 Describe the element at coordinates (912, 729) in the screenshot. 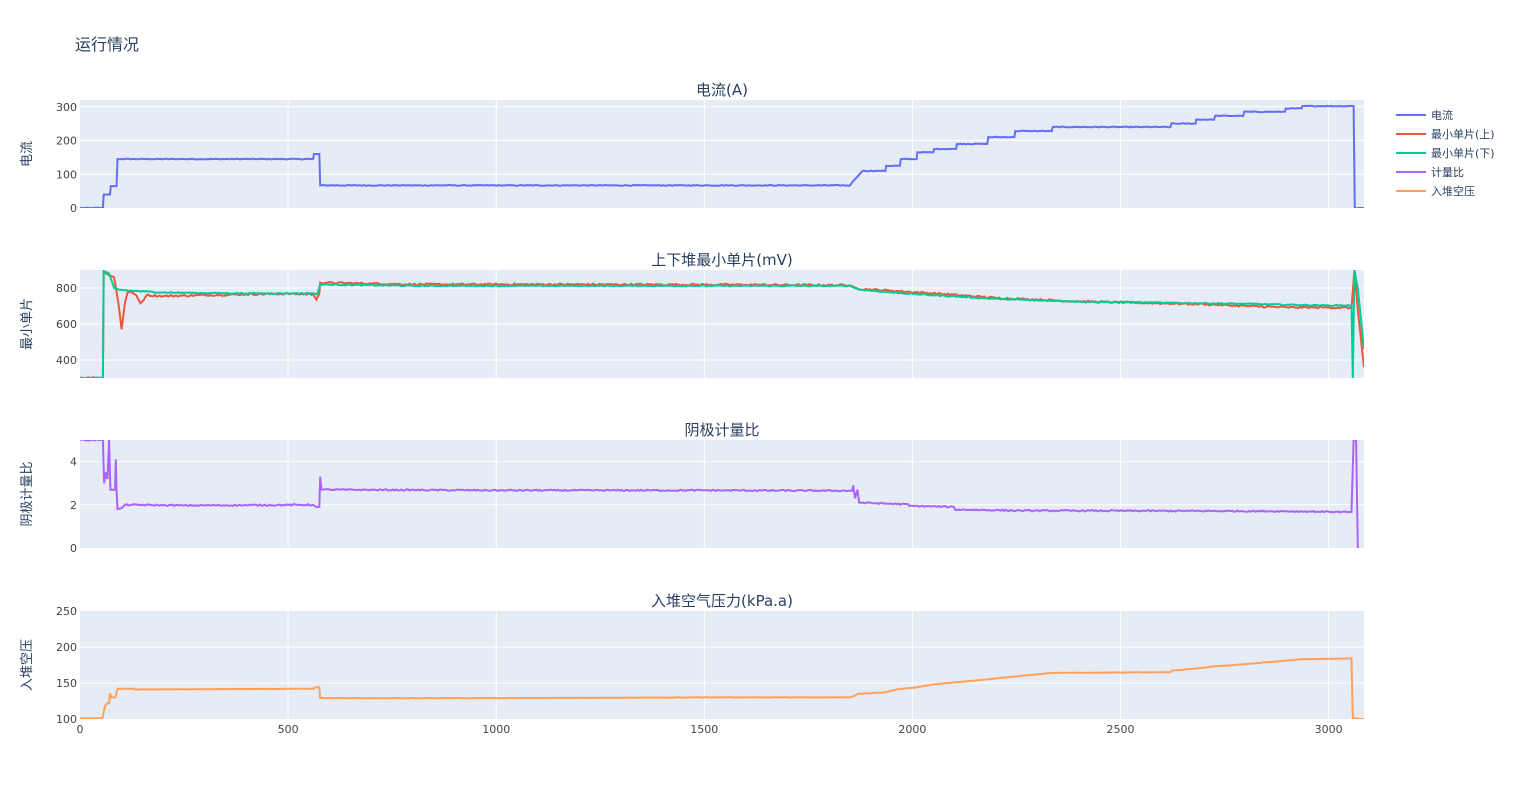

I see `x-tick-label: 2000` at that location.